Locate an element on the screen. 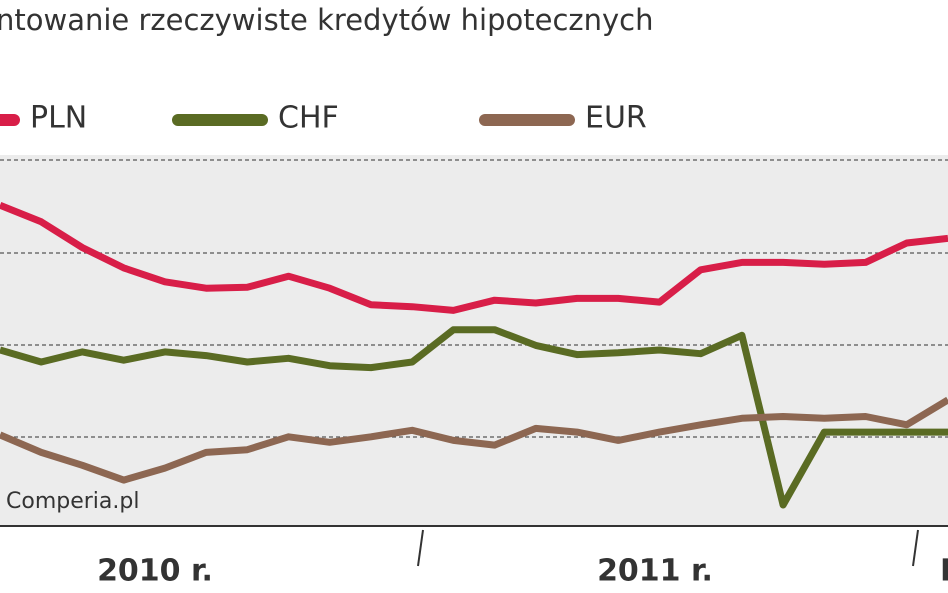  period-label: 2010 r. is located at coordinates (155, 571).